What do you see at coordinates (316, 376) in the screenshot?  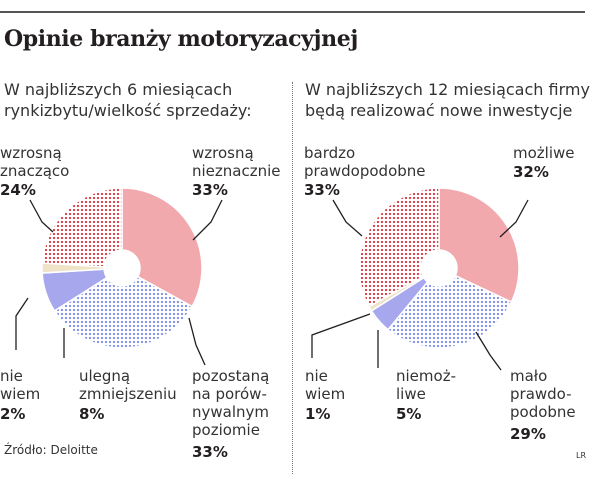 I see `chart-2-label-nie-wiem-line-1: nie` at bounding box center [316, 376].